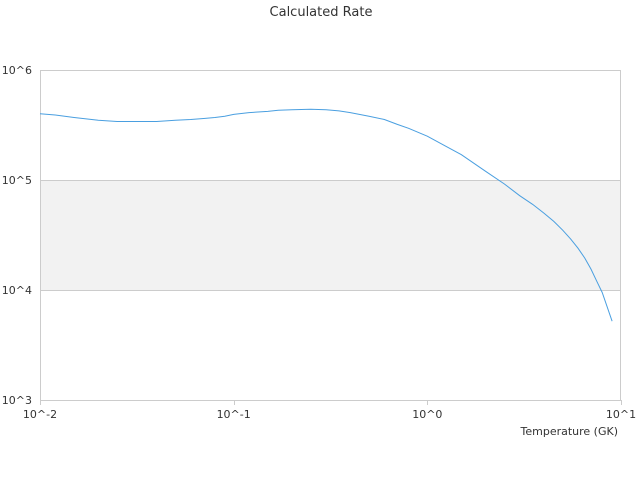  Describe the element at coordinates (17, 235) in the screenshot. I see `y-tick-labels: 10^3 10^4 10^5 10^6` at that location.